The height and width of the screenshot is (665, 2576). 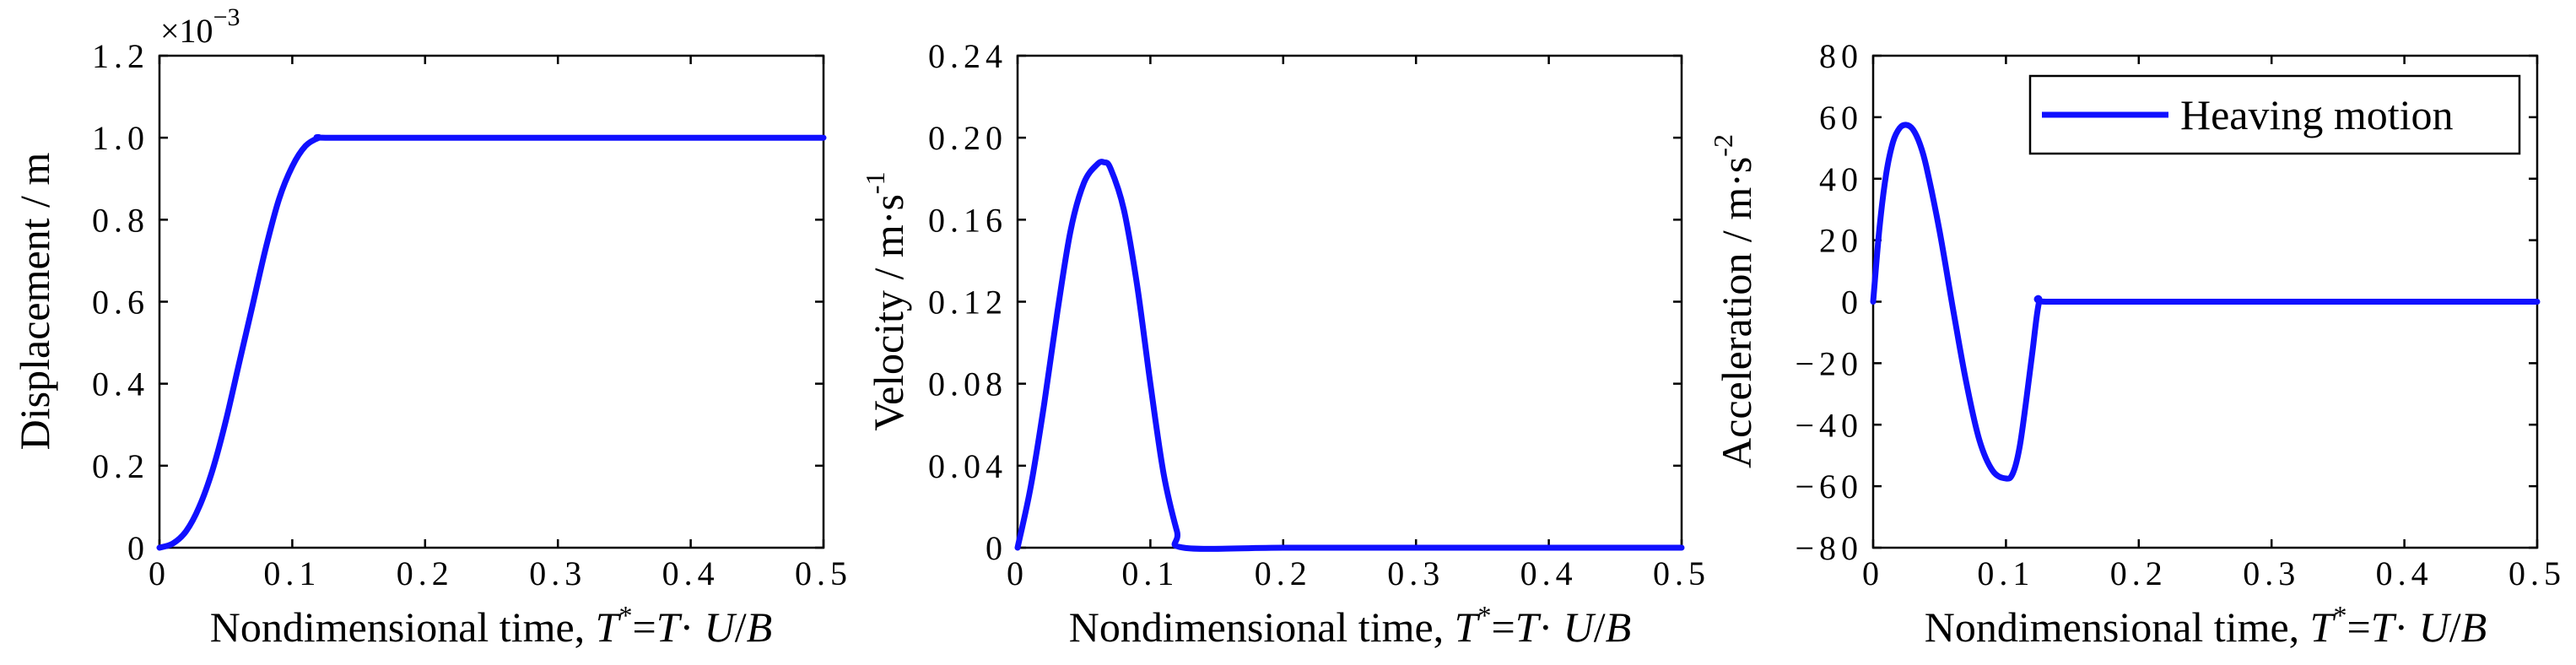 What do you see at coordinates (1841, 56) in the screenshot?
I see `acceleration-ytick-label: 80` at bounding box center [1841, 56].